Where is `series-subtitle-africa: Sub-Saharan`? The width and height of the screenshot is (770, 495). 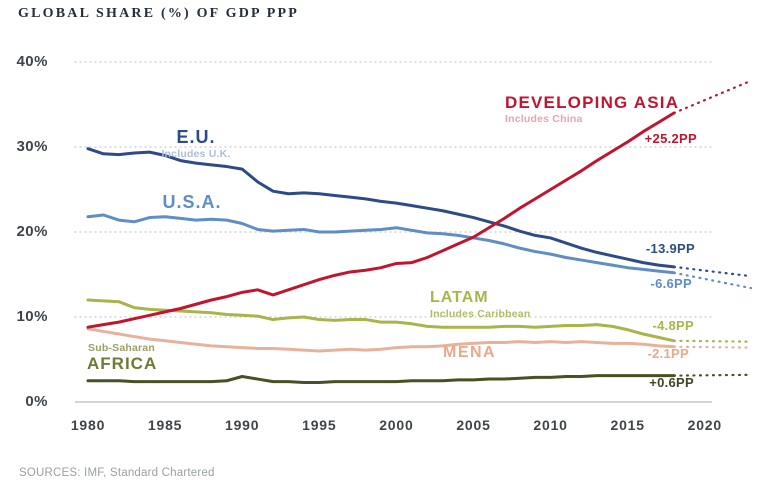 series-subtitle-africa: Sub-Saharan is located at coordinates (121, 348).